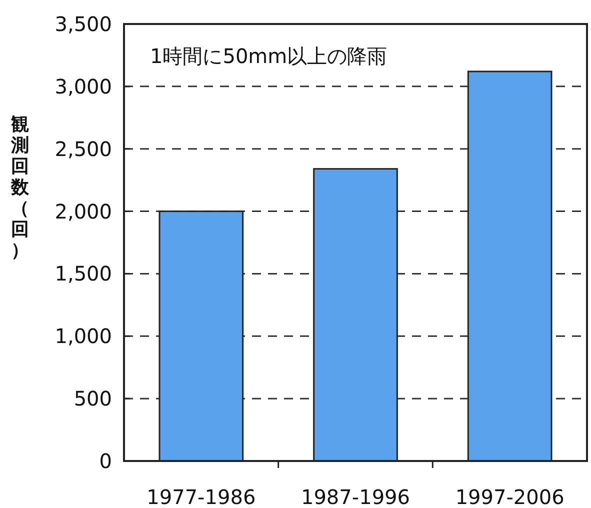  What do you see at coordinates (83, 336) in the screenshot?
I see `y-tick-label: 1,000` at bounding box center [83, 336].